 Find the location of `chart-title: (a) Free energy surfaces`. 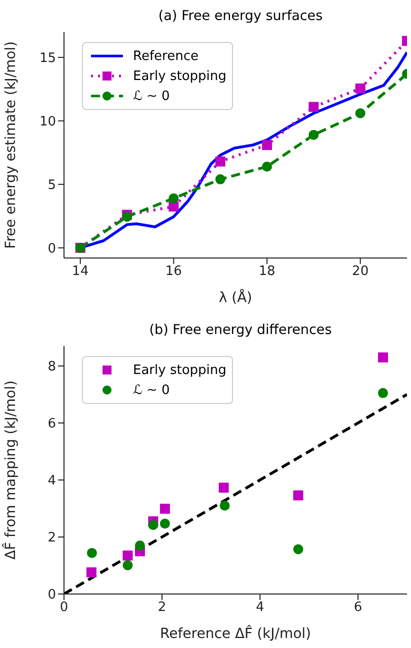

chart-title: (a) Free energy surfaces is located at coordinates (240, 16).